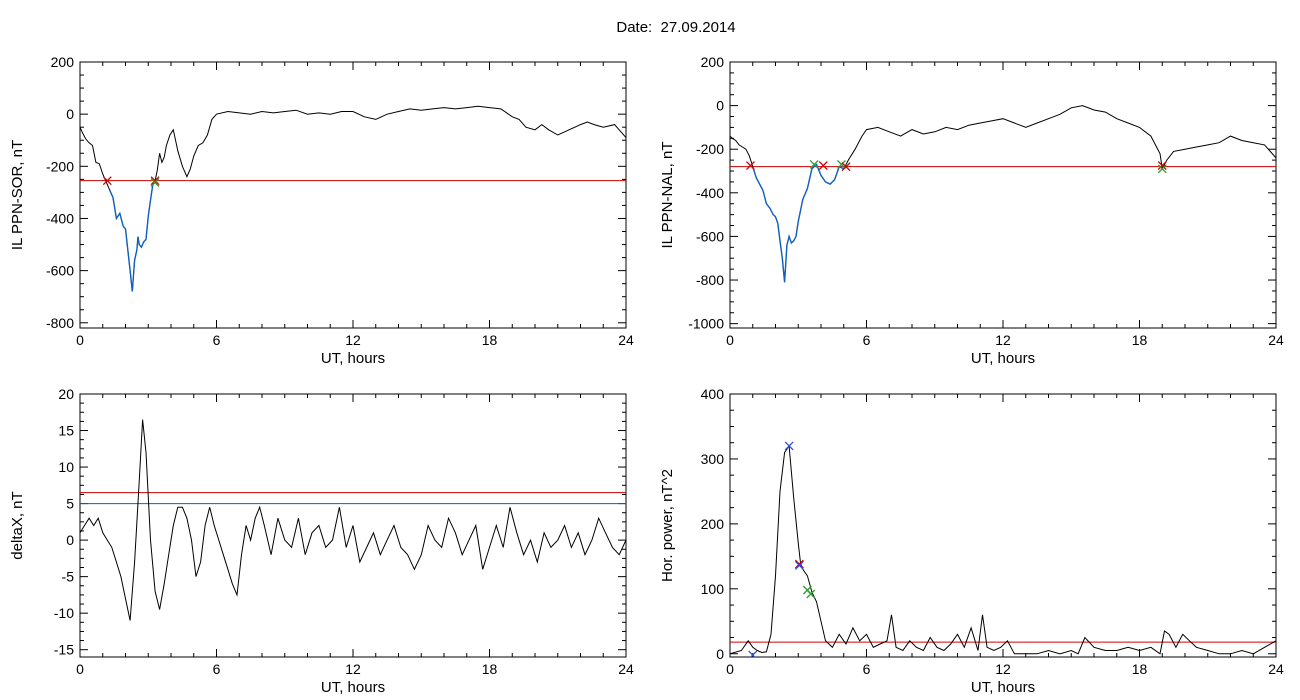 Image resolution: width=1300 pixels, height=700 pixels. I want to click on y-tick-label: 15, so click(66, 431).